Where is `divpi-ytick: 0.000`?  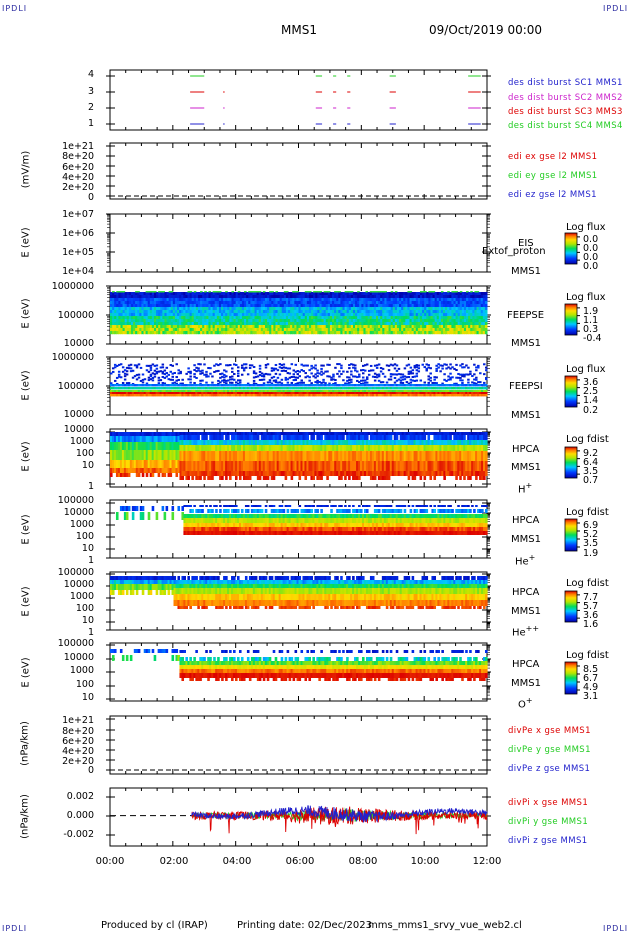
divpi-ytick: 0.000 is located at coordinates (80, 815).